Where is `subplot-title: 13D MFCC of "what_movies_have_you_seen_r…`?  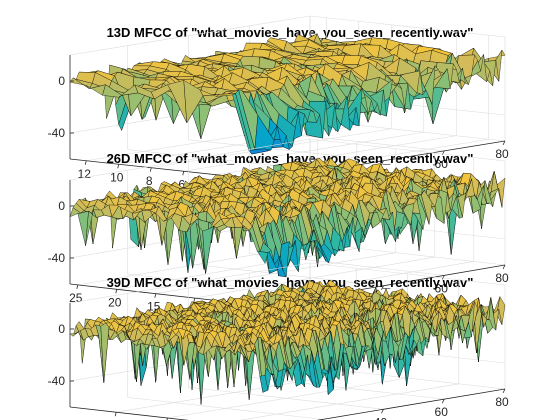 subplot-title: 13D MFCC of "what_movies_have_you_seen_r… is located at coordinates (290, 32).